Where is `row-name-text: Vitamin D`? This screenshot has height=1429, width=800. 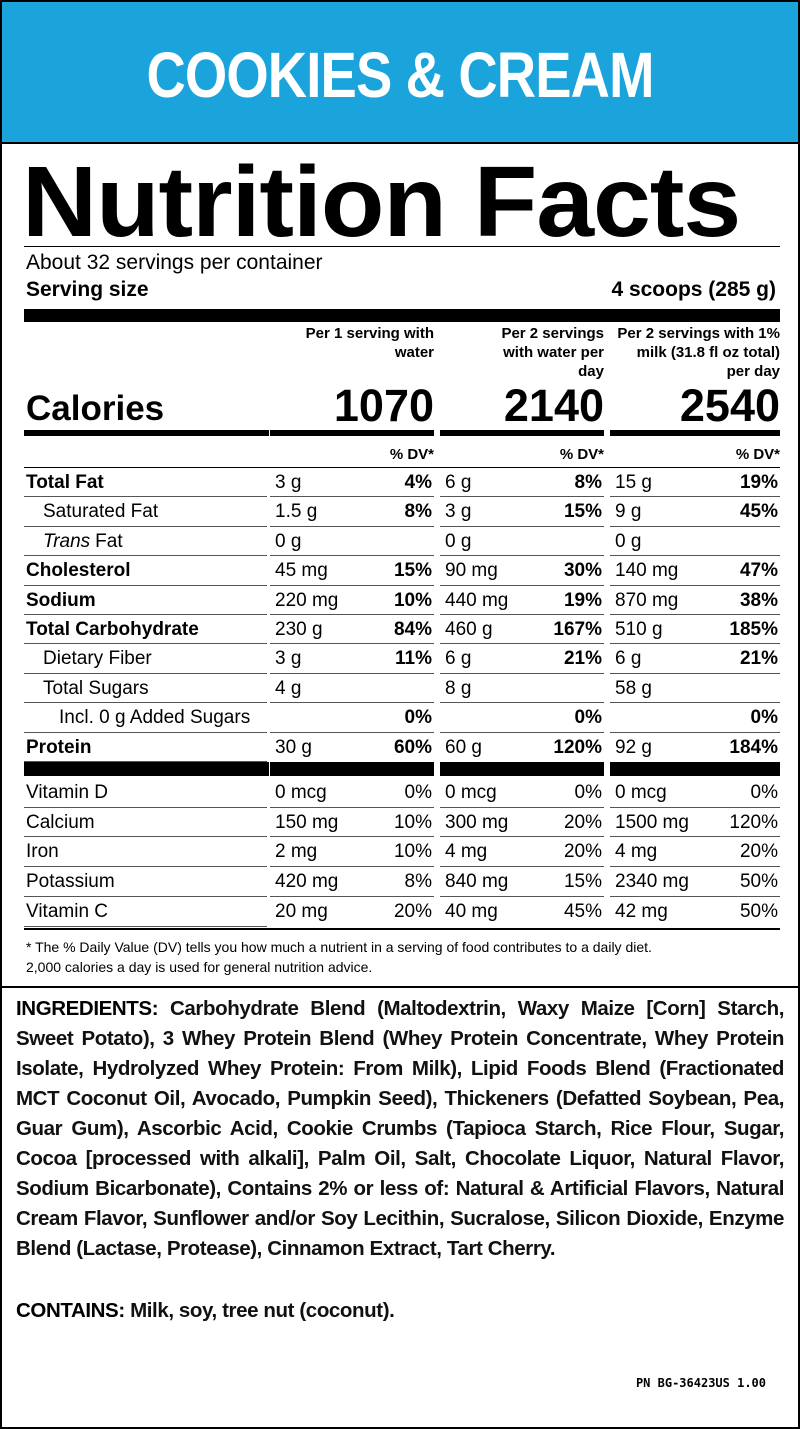 row-name-text: Vitamin D is located at coordinates (67, 792).